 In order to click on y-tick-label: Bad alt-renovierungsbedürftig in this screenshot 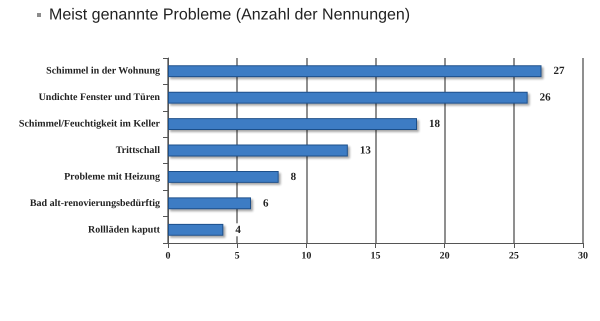, I will do `click(95, 203)`.